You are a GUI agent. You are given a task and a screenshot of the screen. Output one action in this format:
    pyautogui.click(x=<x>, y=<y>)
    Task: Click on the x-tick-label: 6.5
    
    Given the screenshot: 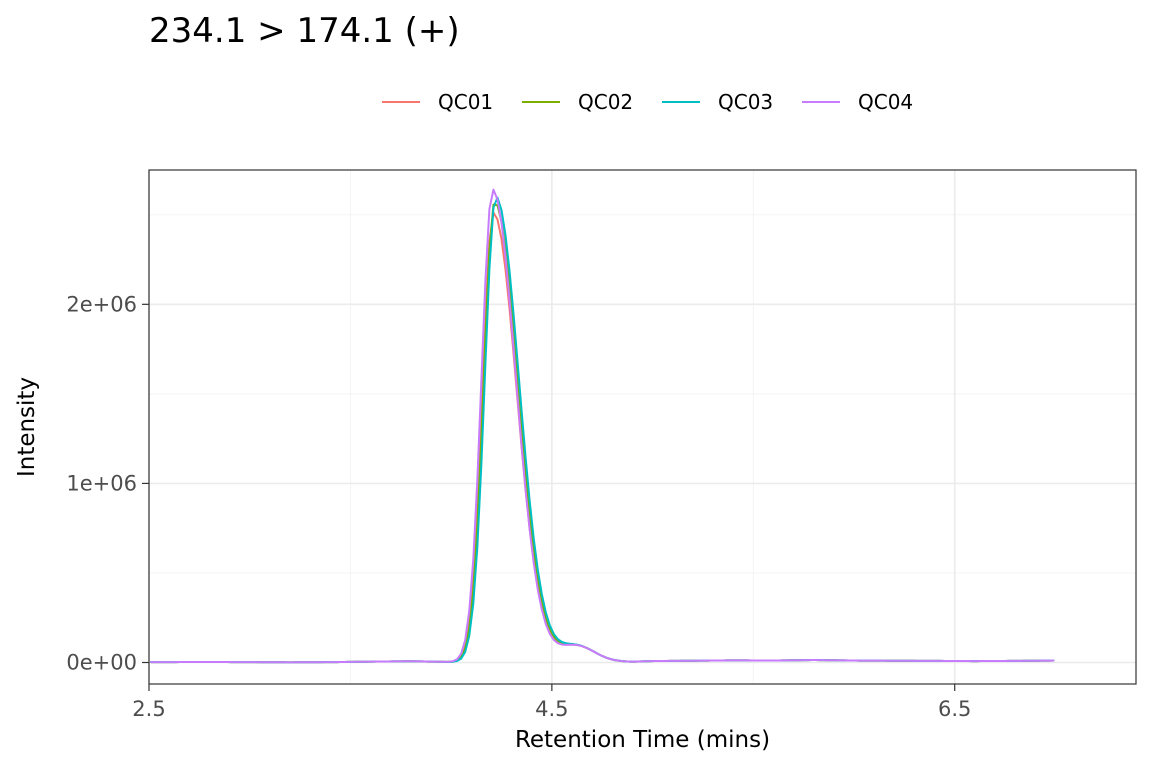 What is the action you would take?
    pyautogui.click(x=954, y=709)
    